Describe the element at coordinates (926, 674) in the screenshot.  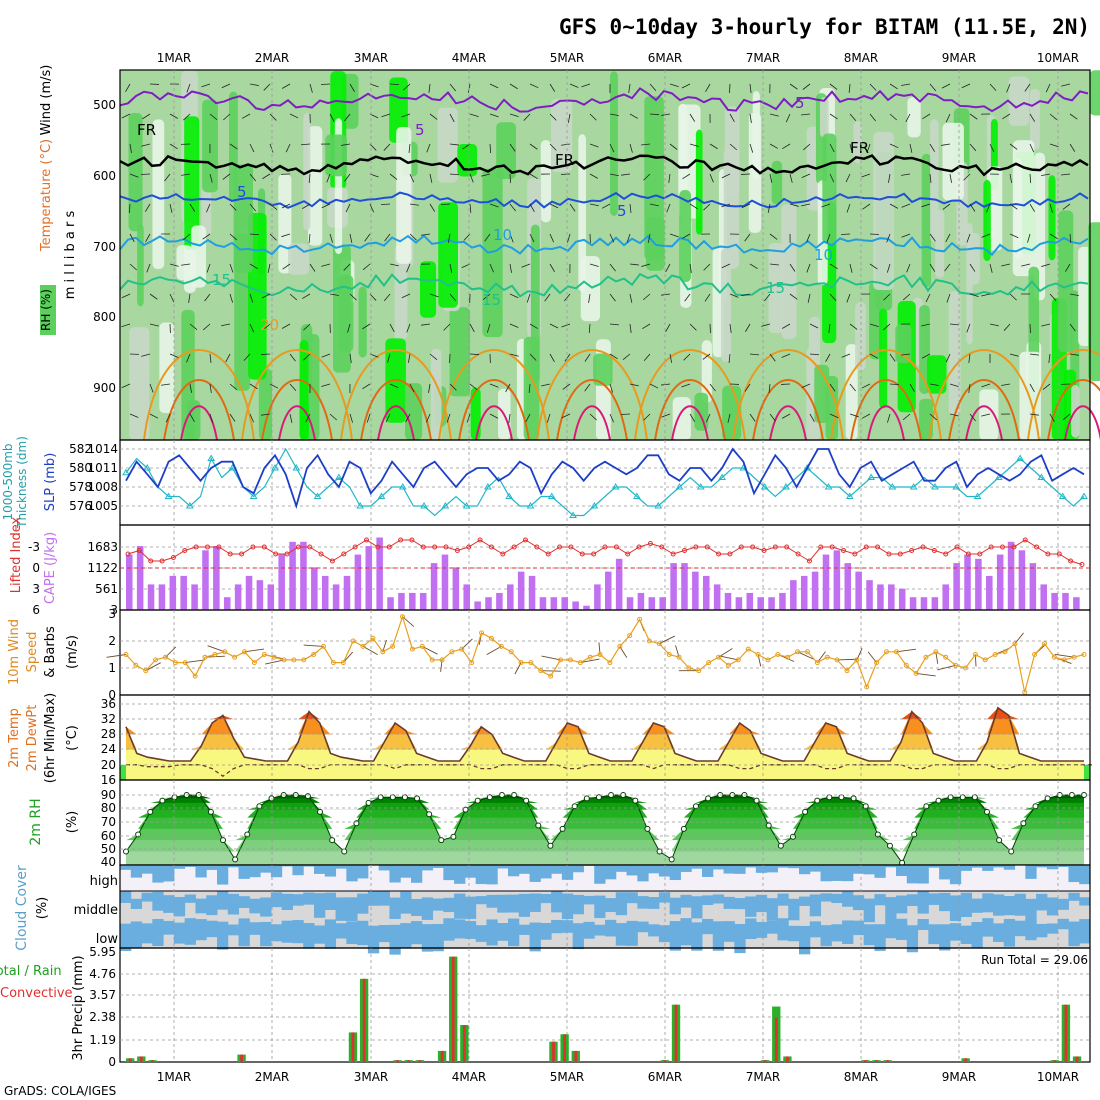
I see `surface-wind-barb` at that location.